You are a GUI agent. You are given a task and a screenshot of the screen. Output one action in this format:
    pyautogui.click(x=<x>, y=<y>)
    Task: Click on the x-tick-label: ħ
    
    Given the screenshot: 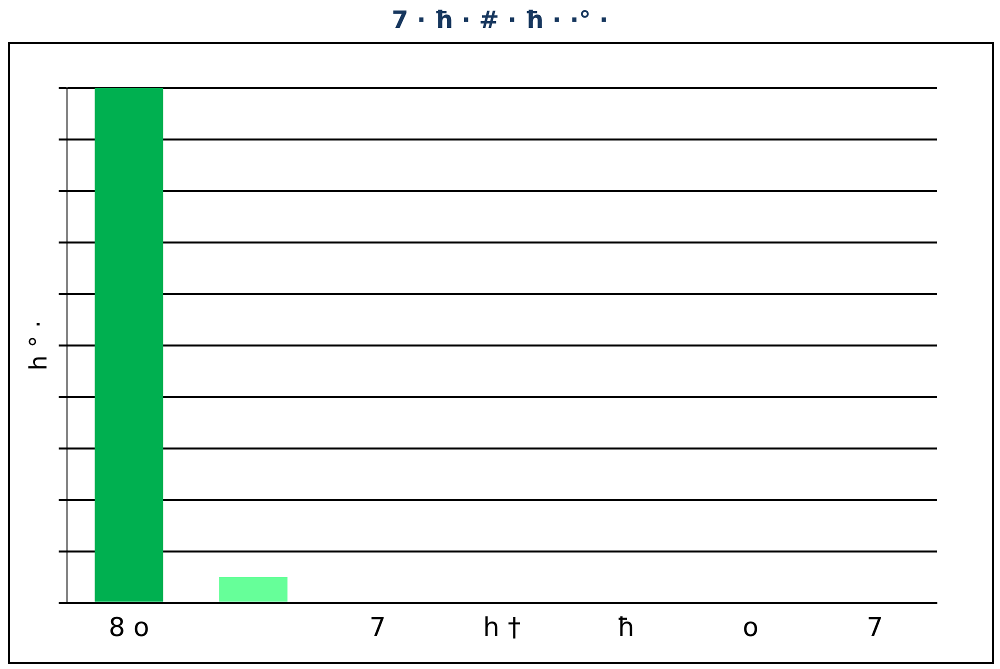 What is the action you would take?
    pyautogui.click(x=626, y=628)
    